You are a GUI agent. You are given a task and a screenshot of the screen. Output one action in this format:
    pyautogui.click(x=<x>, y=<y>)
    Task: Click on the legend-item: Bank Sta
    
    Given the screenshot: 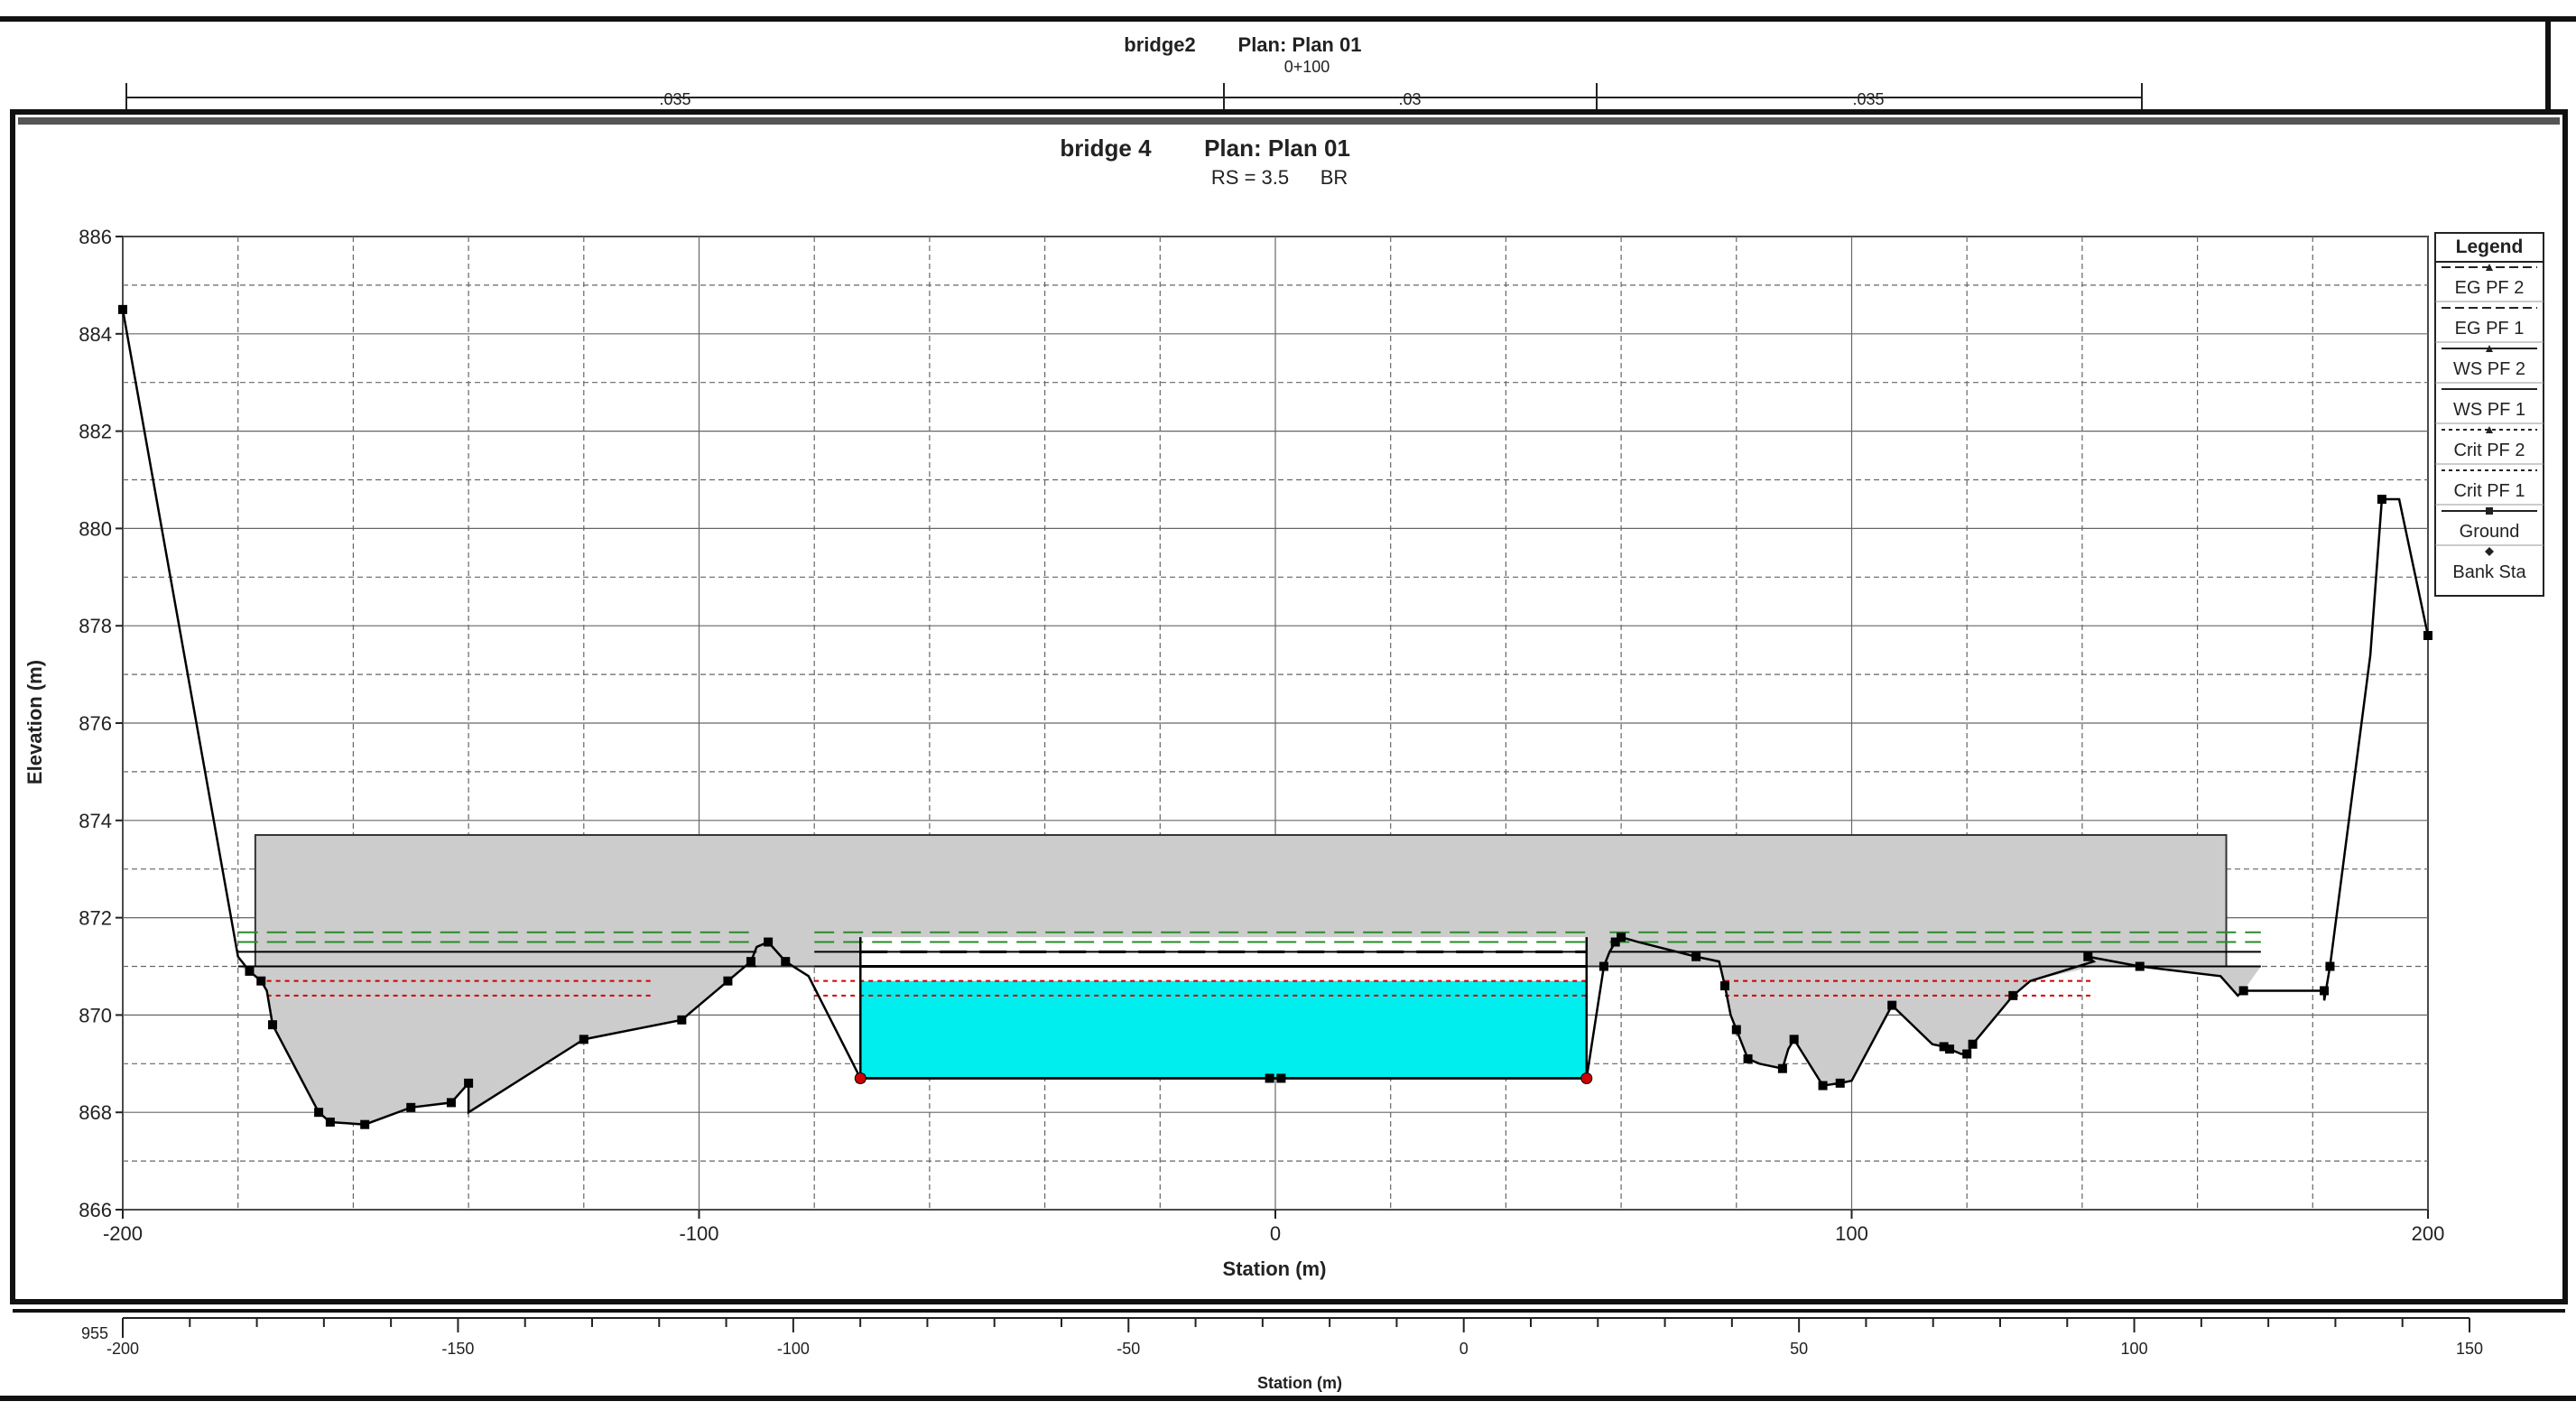 What is the action you would take?
    pyautogui.click(x=2489, y=564)
    